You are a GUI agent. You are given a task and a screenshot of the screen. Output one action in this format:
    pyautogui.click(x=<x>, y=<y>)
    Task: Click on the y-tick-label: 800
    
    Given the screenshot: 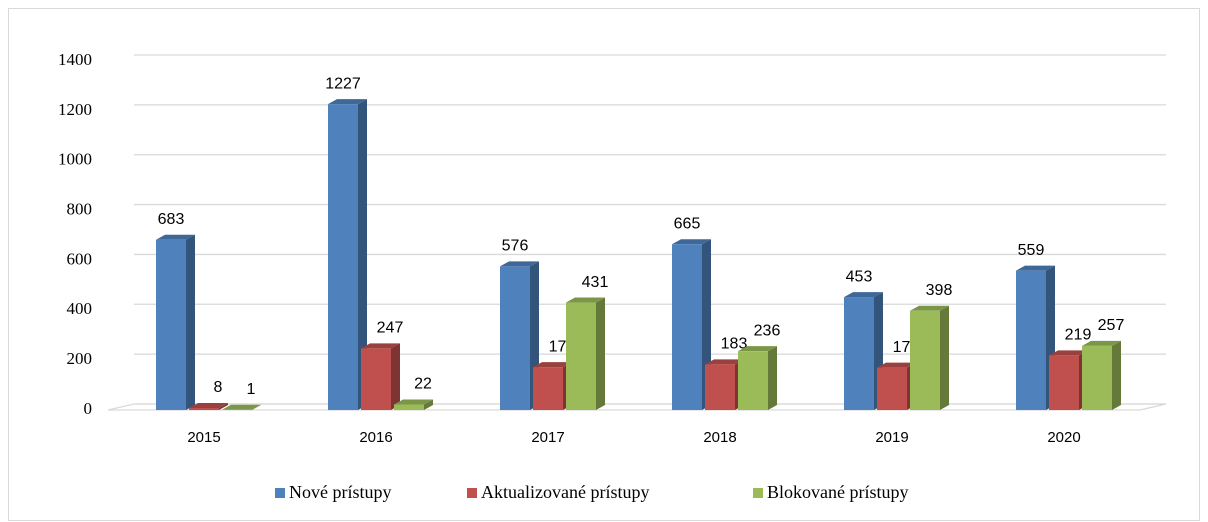 What is the action you would take?
    pyautogui.click(x=80, y=208)
    